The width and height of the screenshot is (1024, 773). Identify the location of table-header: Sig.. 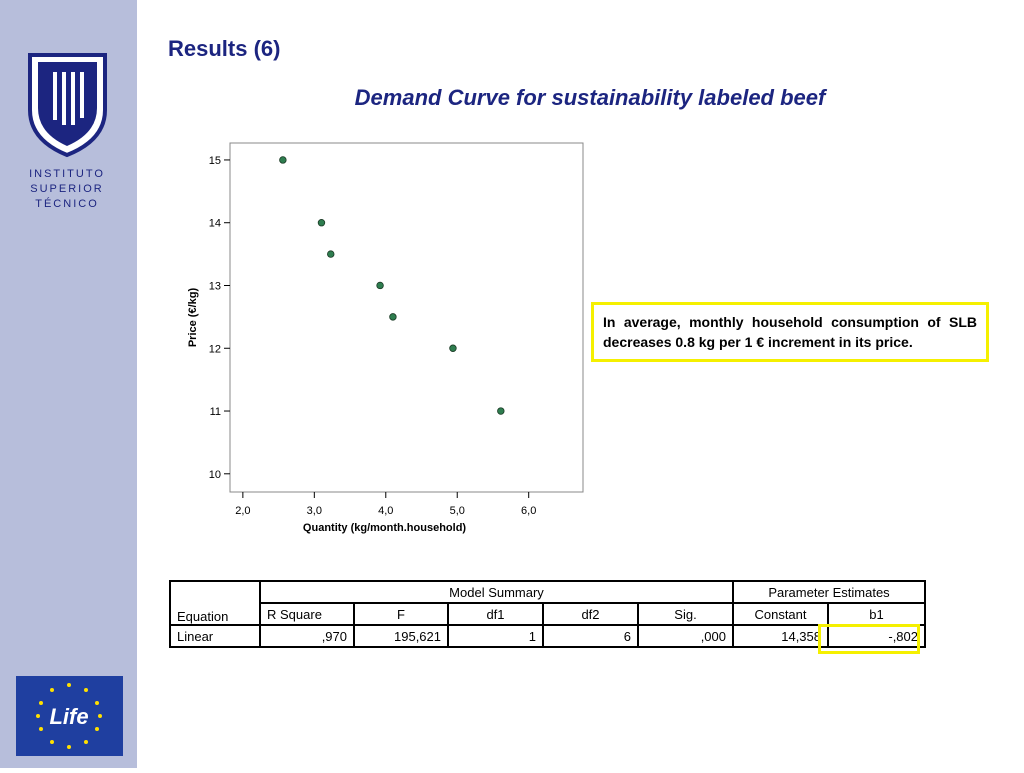
(685, 614).